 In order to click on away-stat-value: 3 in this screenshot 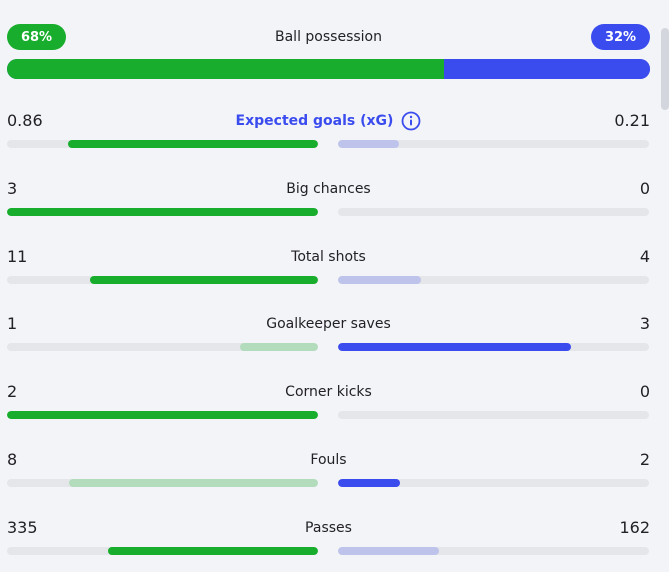, I will do `click(644, 323)`.